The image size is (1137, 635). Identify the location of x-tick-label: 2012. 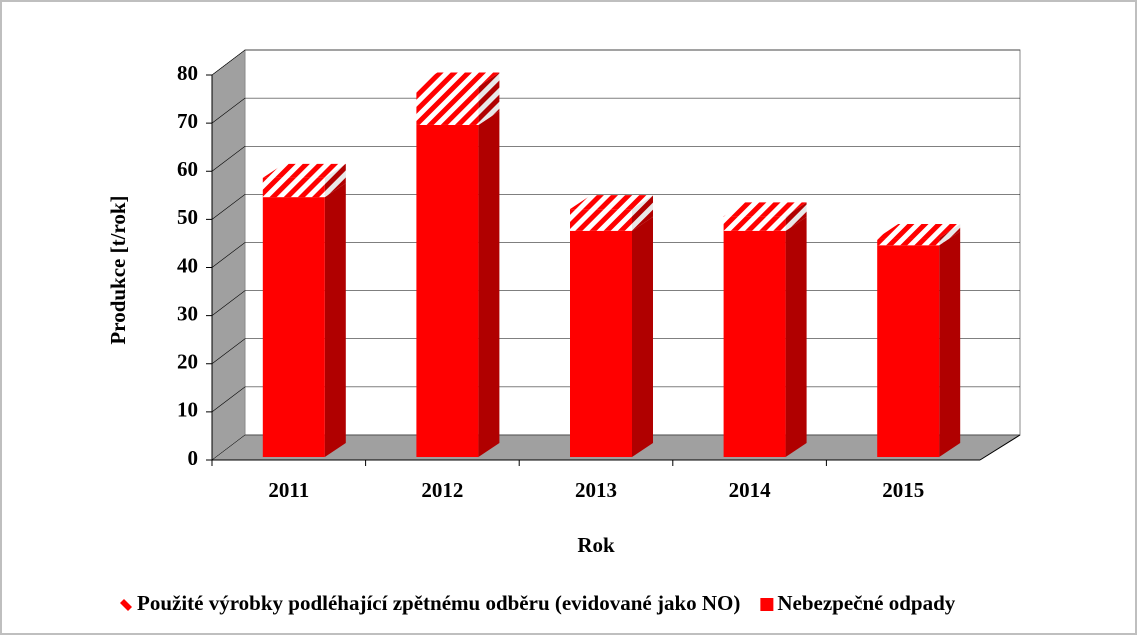
(442, 490).